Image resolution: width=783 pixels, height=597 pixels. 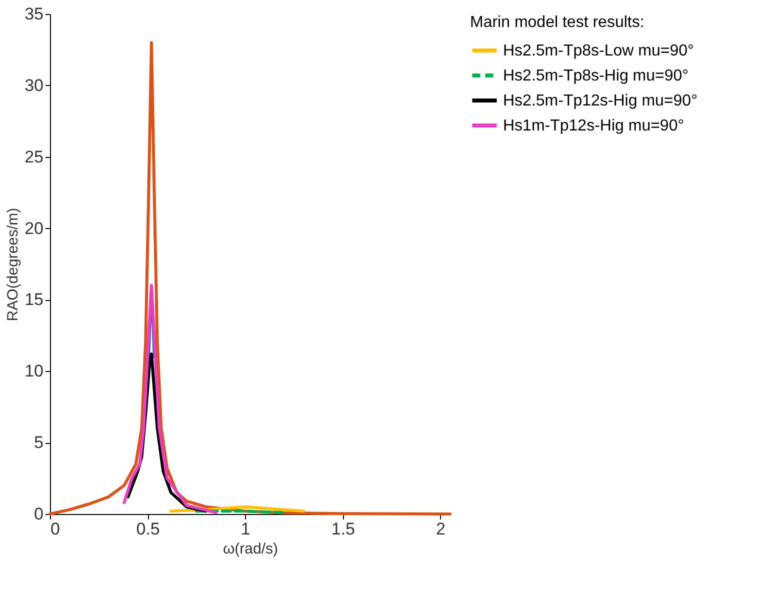 What do you see at coordinates (593, 126) in the screenshot?
I see `legend-label: Hs1m-Tp12s-Hig mu=90°` at bounding box center [593, 126].